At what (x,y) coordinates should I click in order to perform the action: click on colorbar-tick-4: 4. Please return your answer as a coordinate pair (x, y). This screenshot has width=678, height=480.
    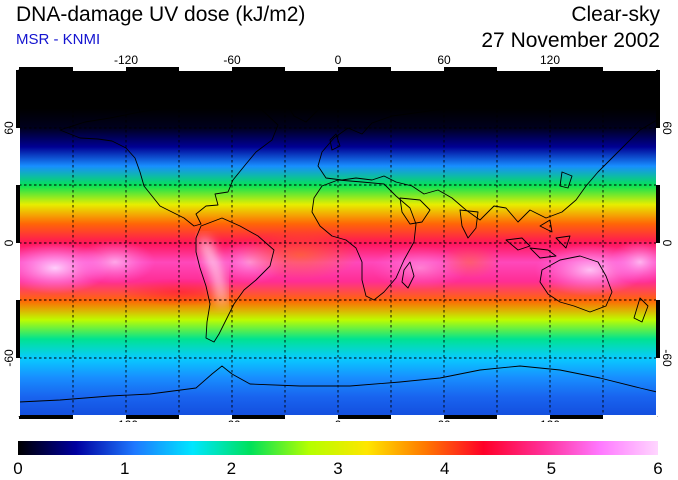
    Looking at the image, I should click on (444, 468).